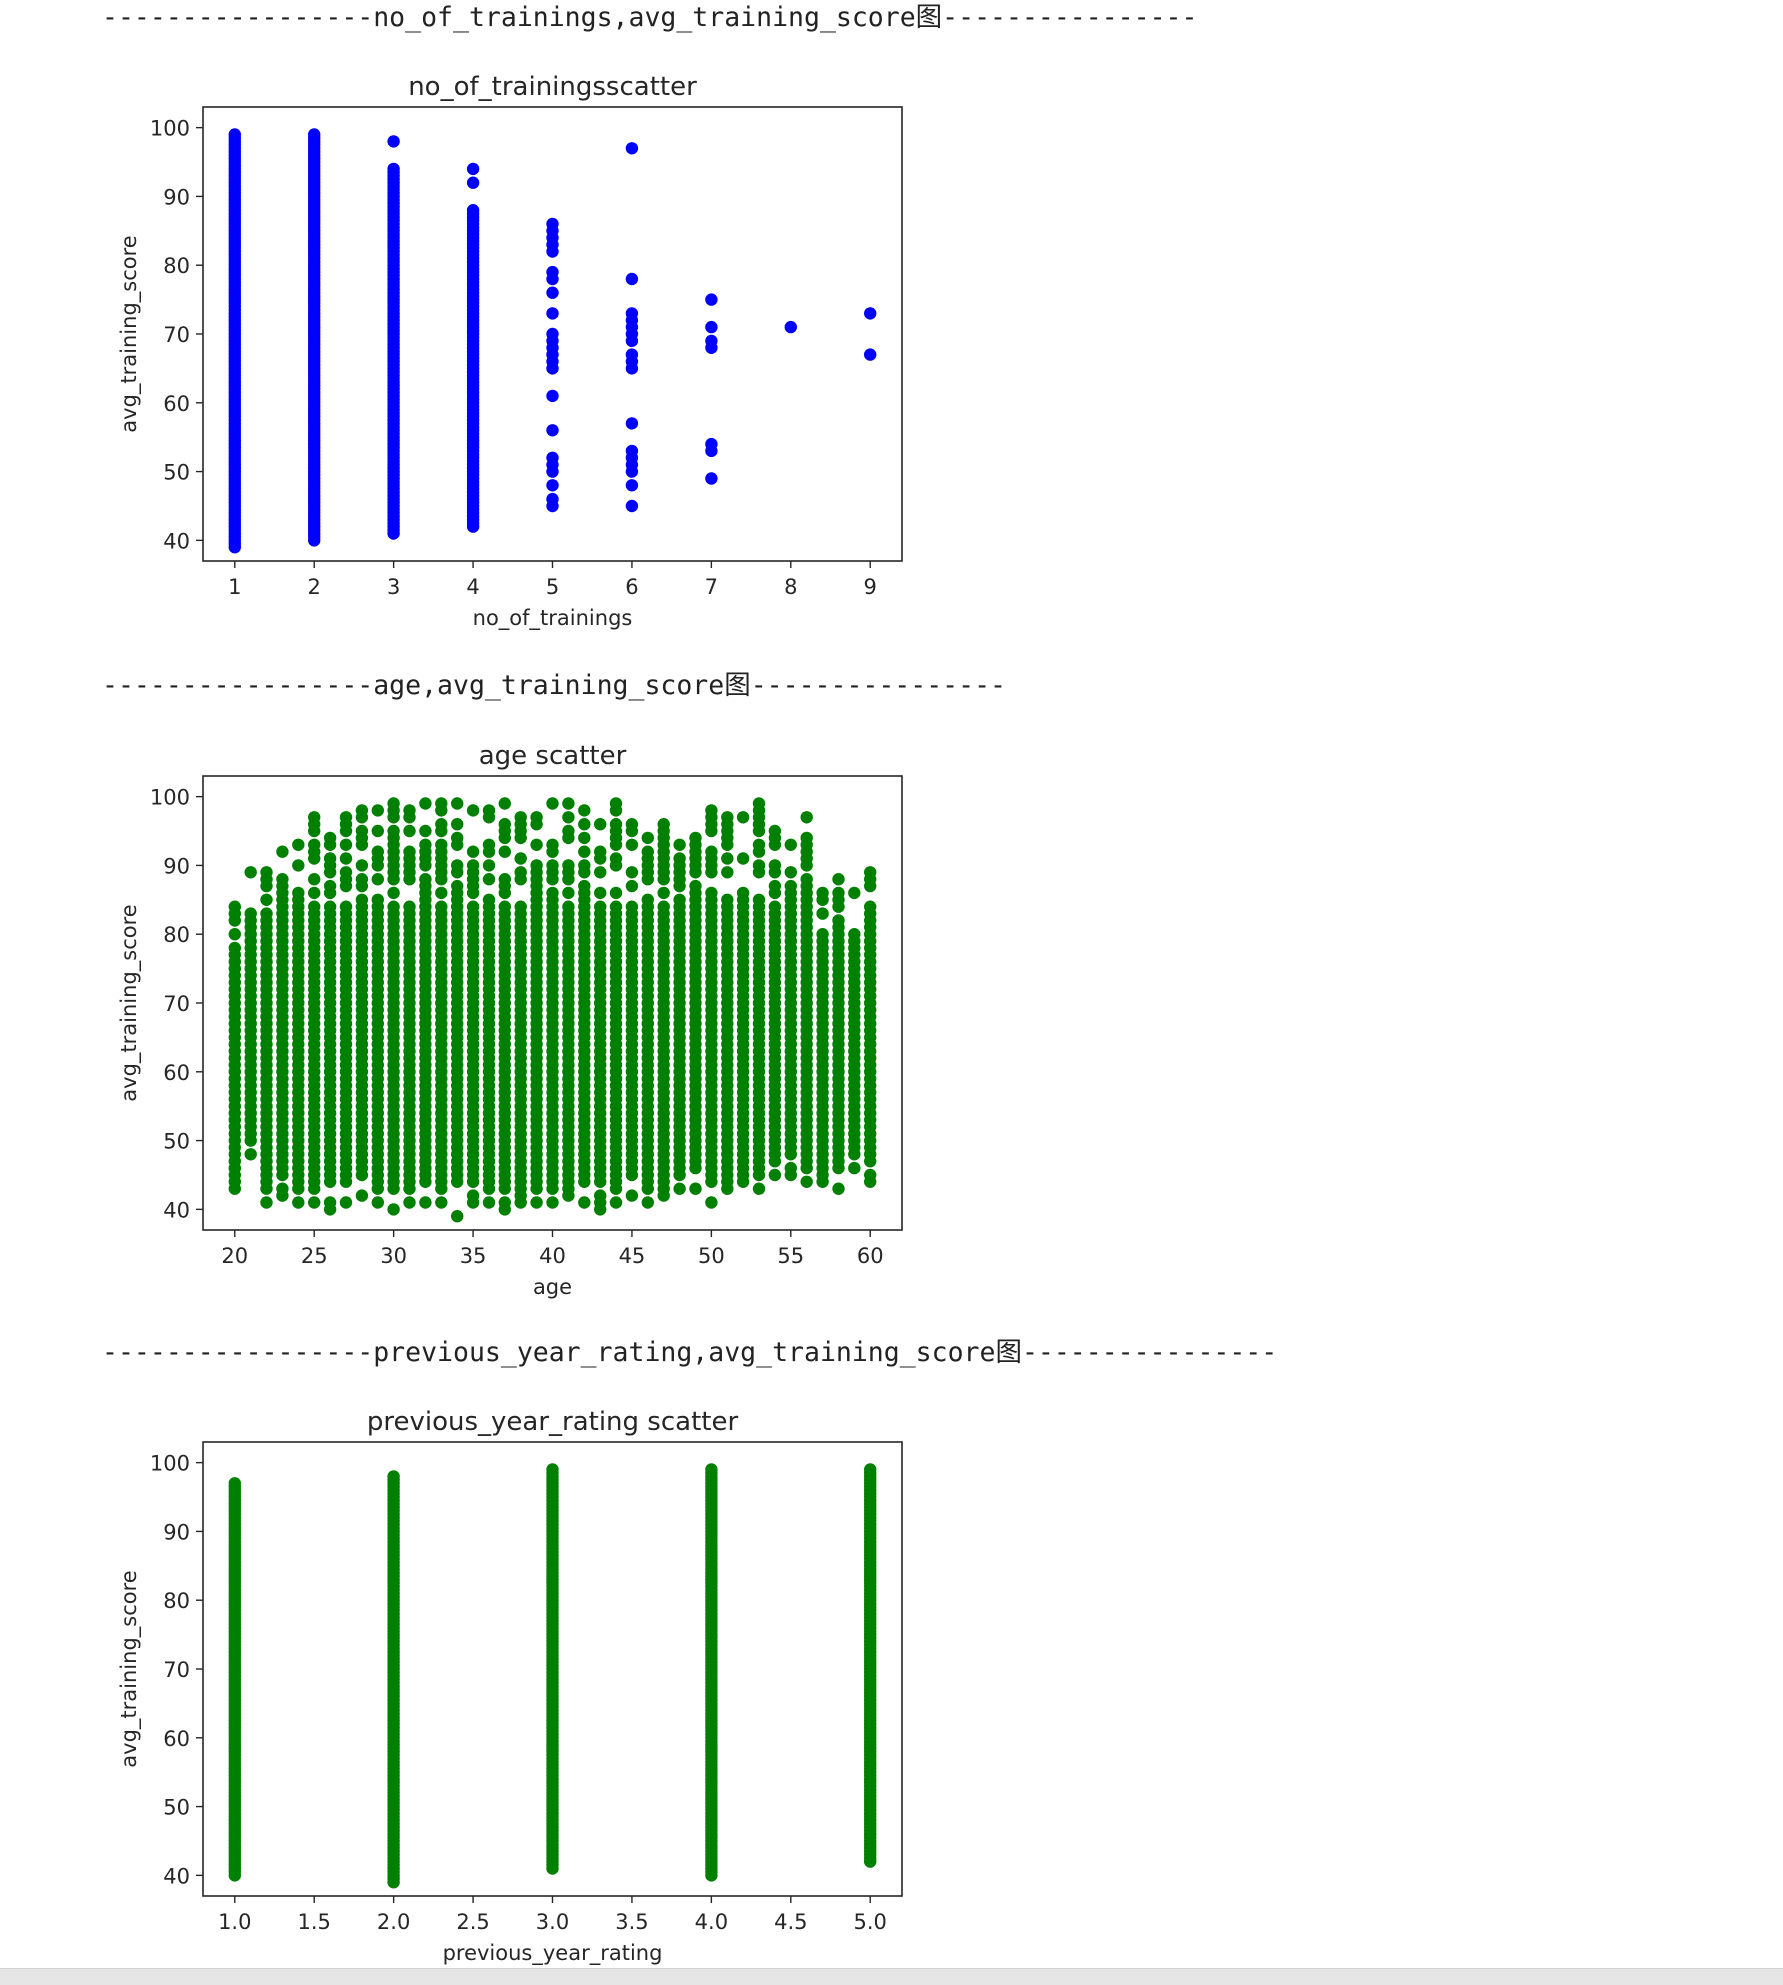  Describe the element at coordinates (632, 1256) in the screenshot. I see `chart-1-xtick-label: 45` at that location.